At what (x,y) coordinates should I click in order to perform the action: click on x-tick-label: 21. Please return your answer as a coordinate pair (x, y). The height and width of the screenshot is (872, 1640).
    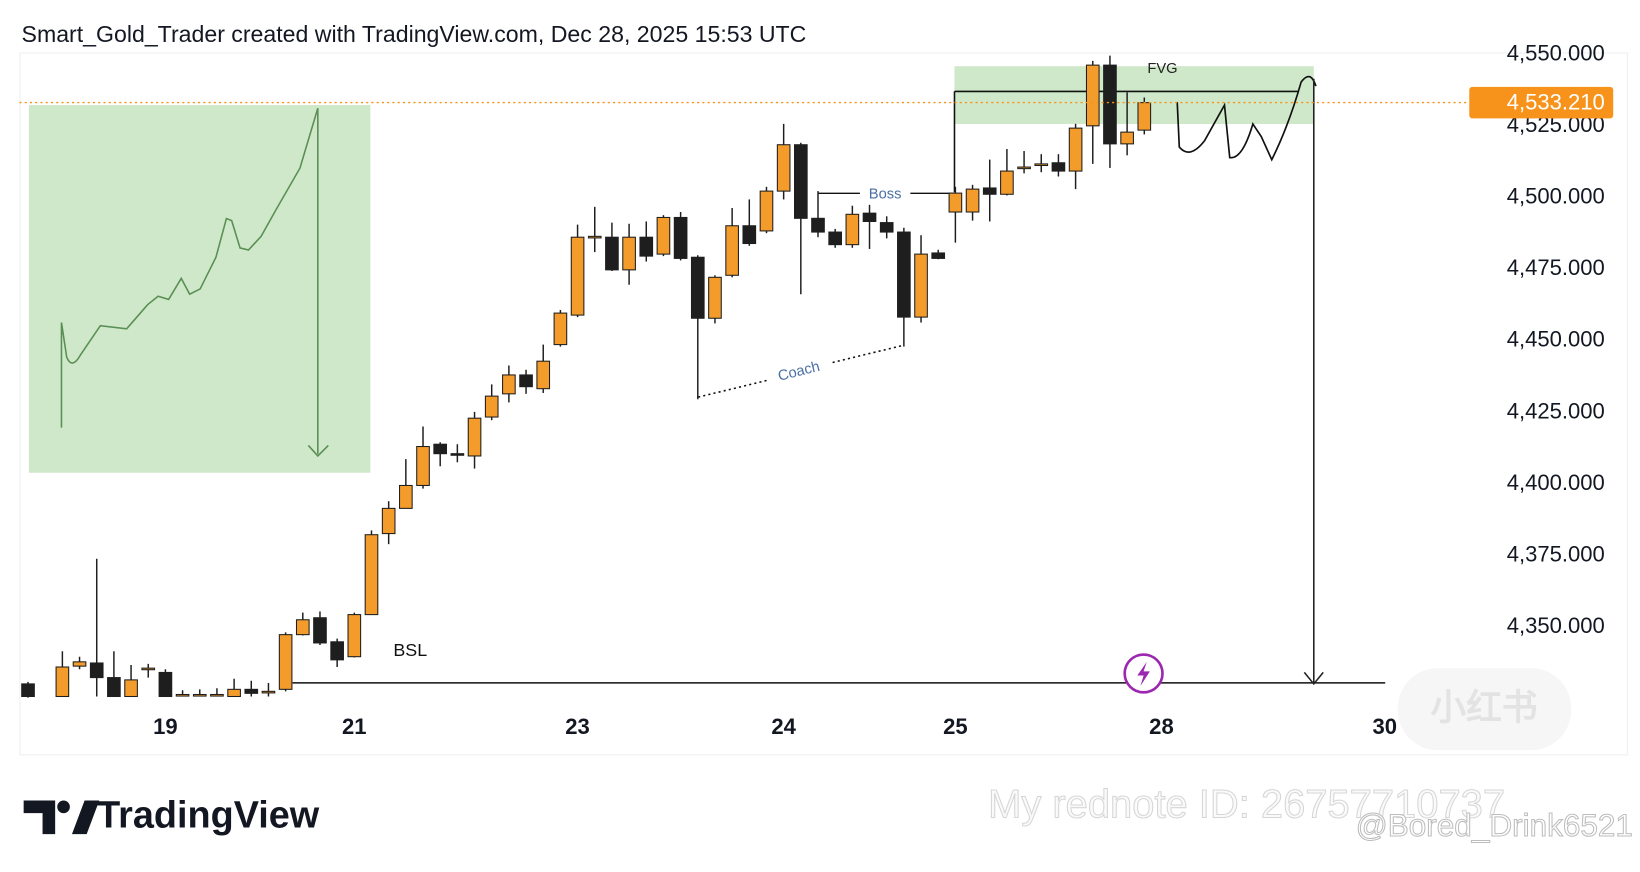
    Looking at the image, I should click on (354, 726).